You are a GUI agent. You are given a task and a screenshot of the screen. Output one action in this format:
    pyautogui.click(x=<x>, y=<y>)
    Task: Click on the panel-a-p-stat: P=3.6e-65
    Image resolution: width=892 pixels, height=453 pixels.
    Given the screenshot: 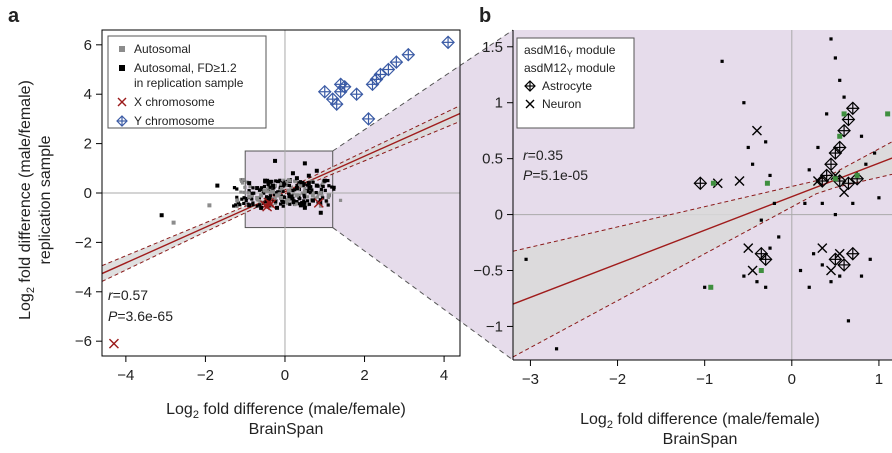 What is the action you would take?
    pyautogui.click(x=140, y=316)
    